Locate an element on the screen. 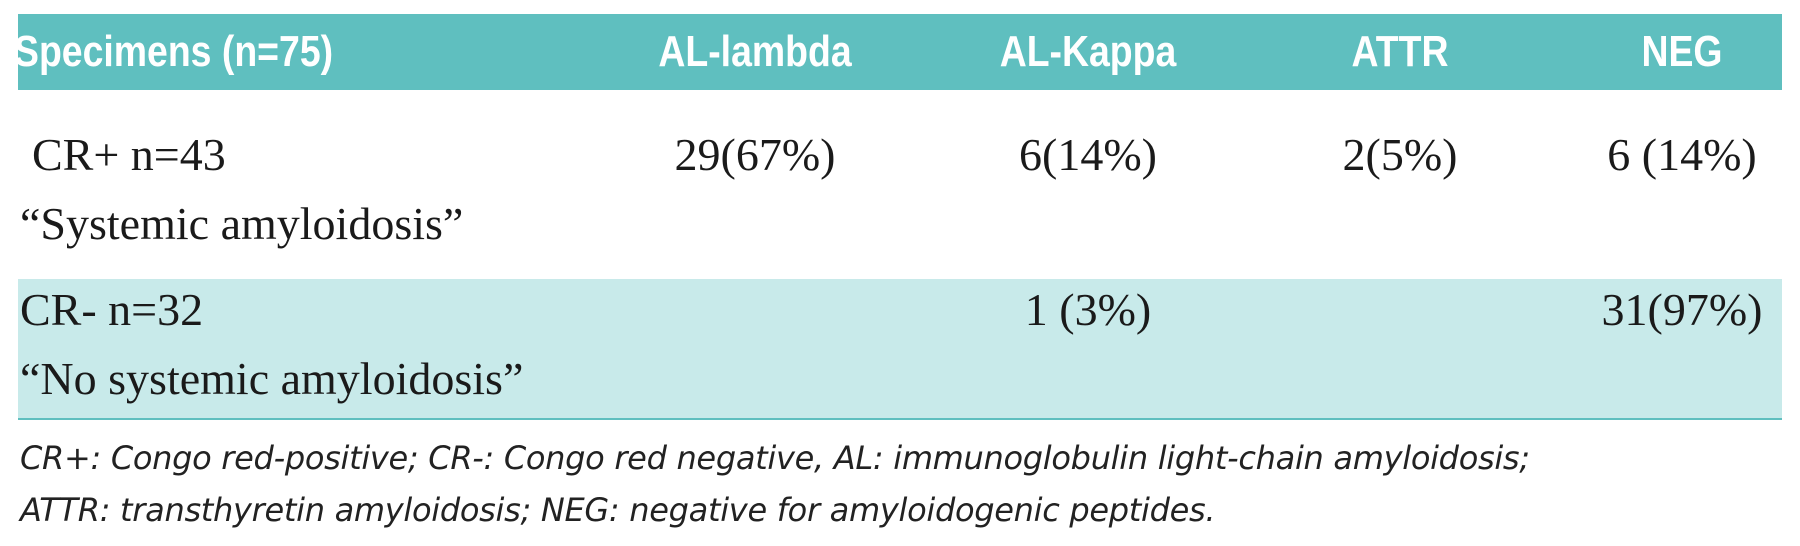 The image size is (1800, 546). cell: 6(14%) is located at coordinates (1088, 154).